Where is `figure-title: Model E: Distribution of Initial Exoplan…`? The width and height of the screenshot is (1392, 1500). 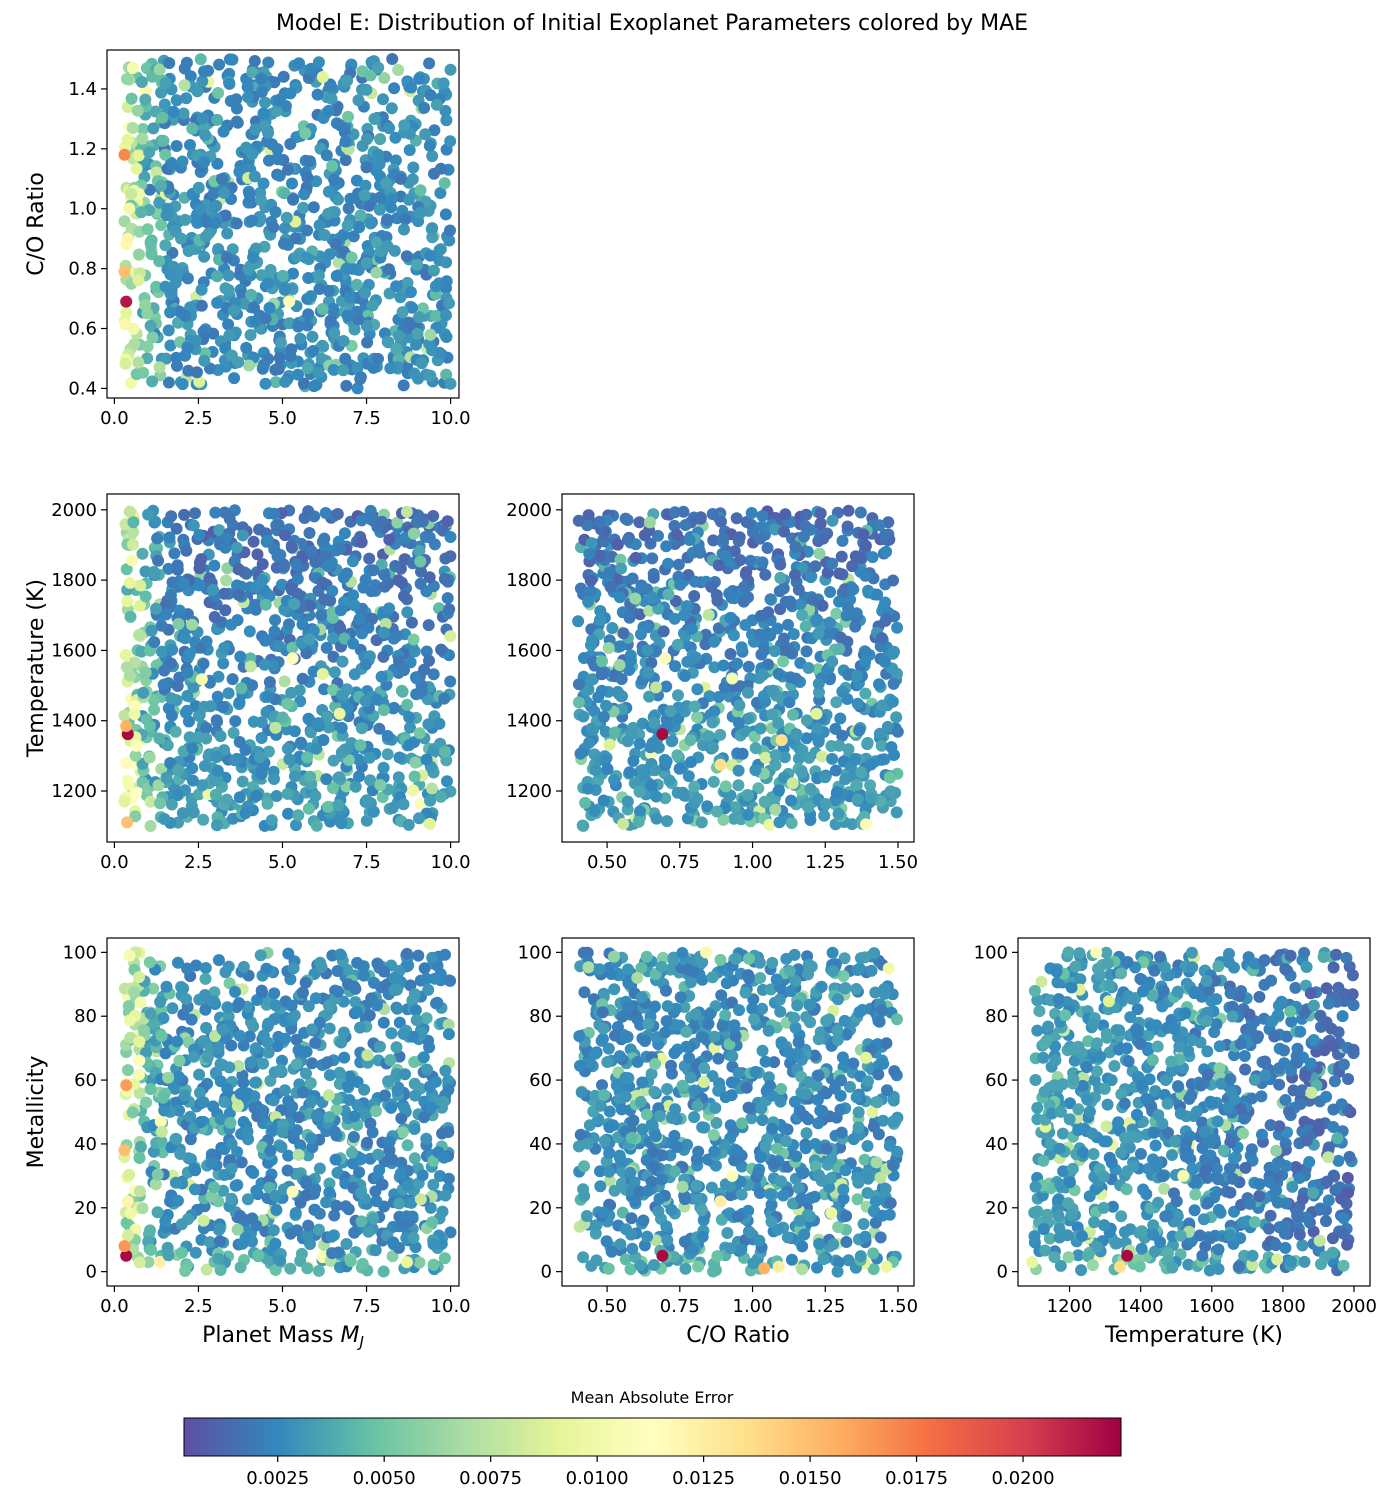
figure-title: Model E: Distribution of Initial Exoplan… is located at coordinates (652, 23).